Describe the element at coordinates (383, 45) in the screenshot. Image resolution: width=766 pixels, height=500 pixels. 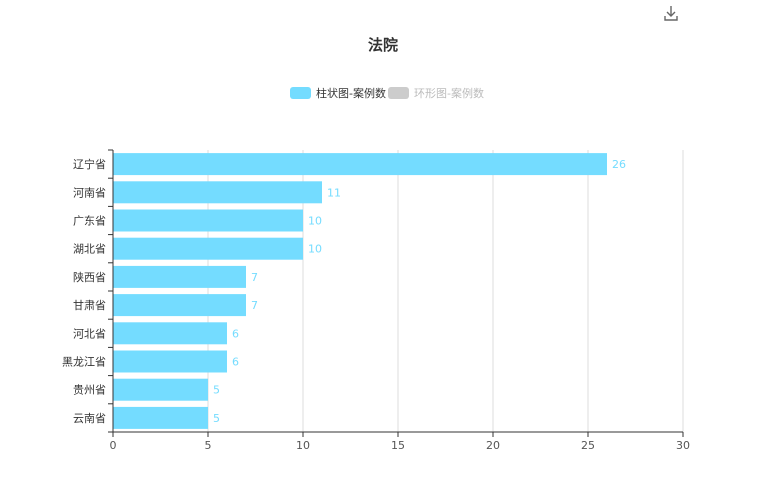
I see `chart-title: 法院` at that location.